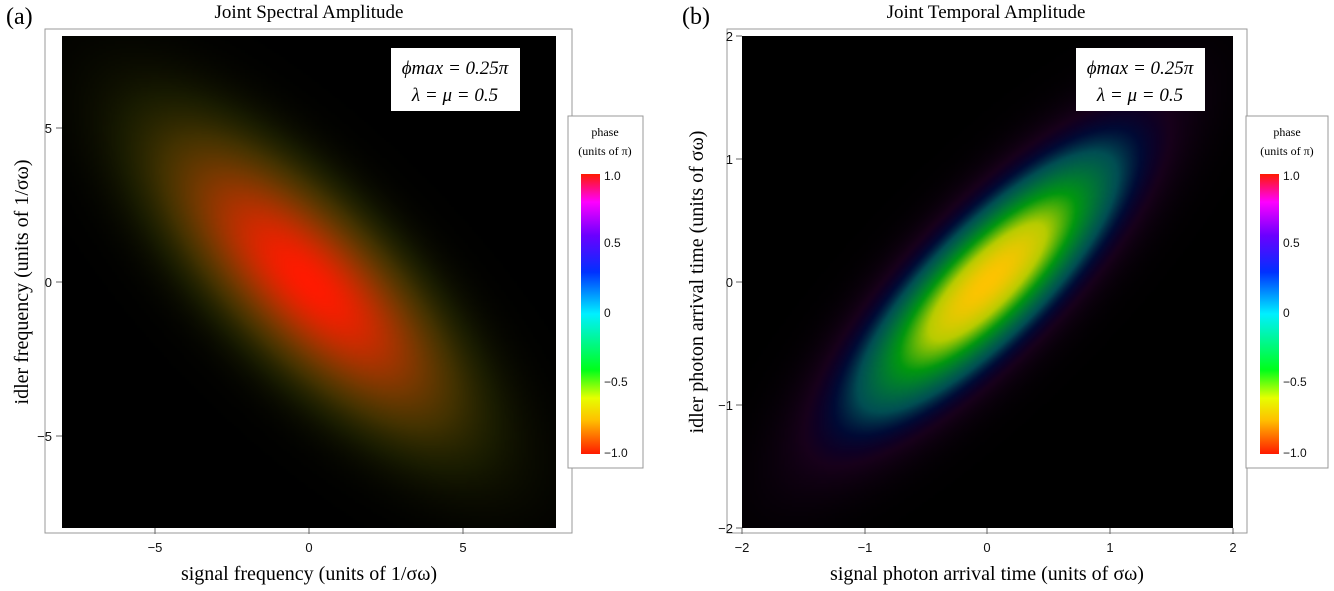 The height and width of the screenshot is (591, 1334). What do you see at coordinates (1286, 151) in the screenshot?
I see `colorbar-subtitle-b: (units of π)` at bounding box center [1286, 151].